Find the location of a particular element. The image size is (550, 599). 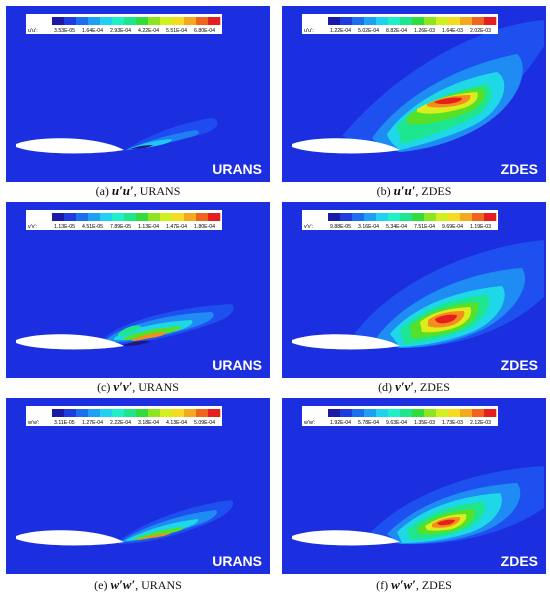

caption-letter: (c) is located at coordinates (104, 387).